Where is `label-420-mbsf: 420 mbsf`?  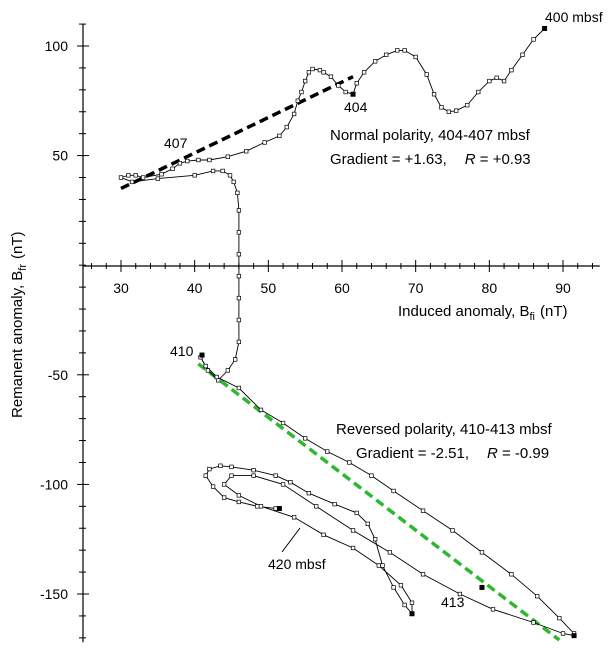
label-420-mbsf: 420 mbsf is located at coordinates (297, 564).